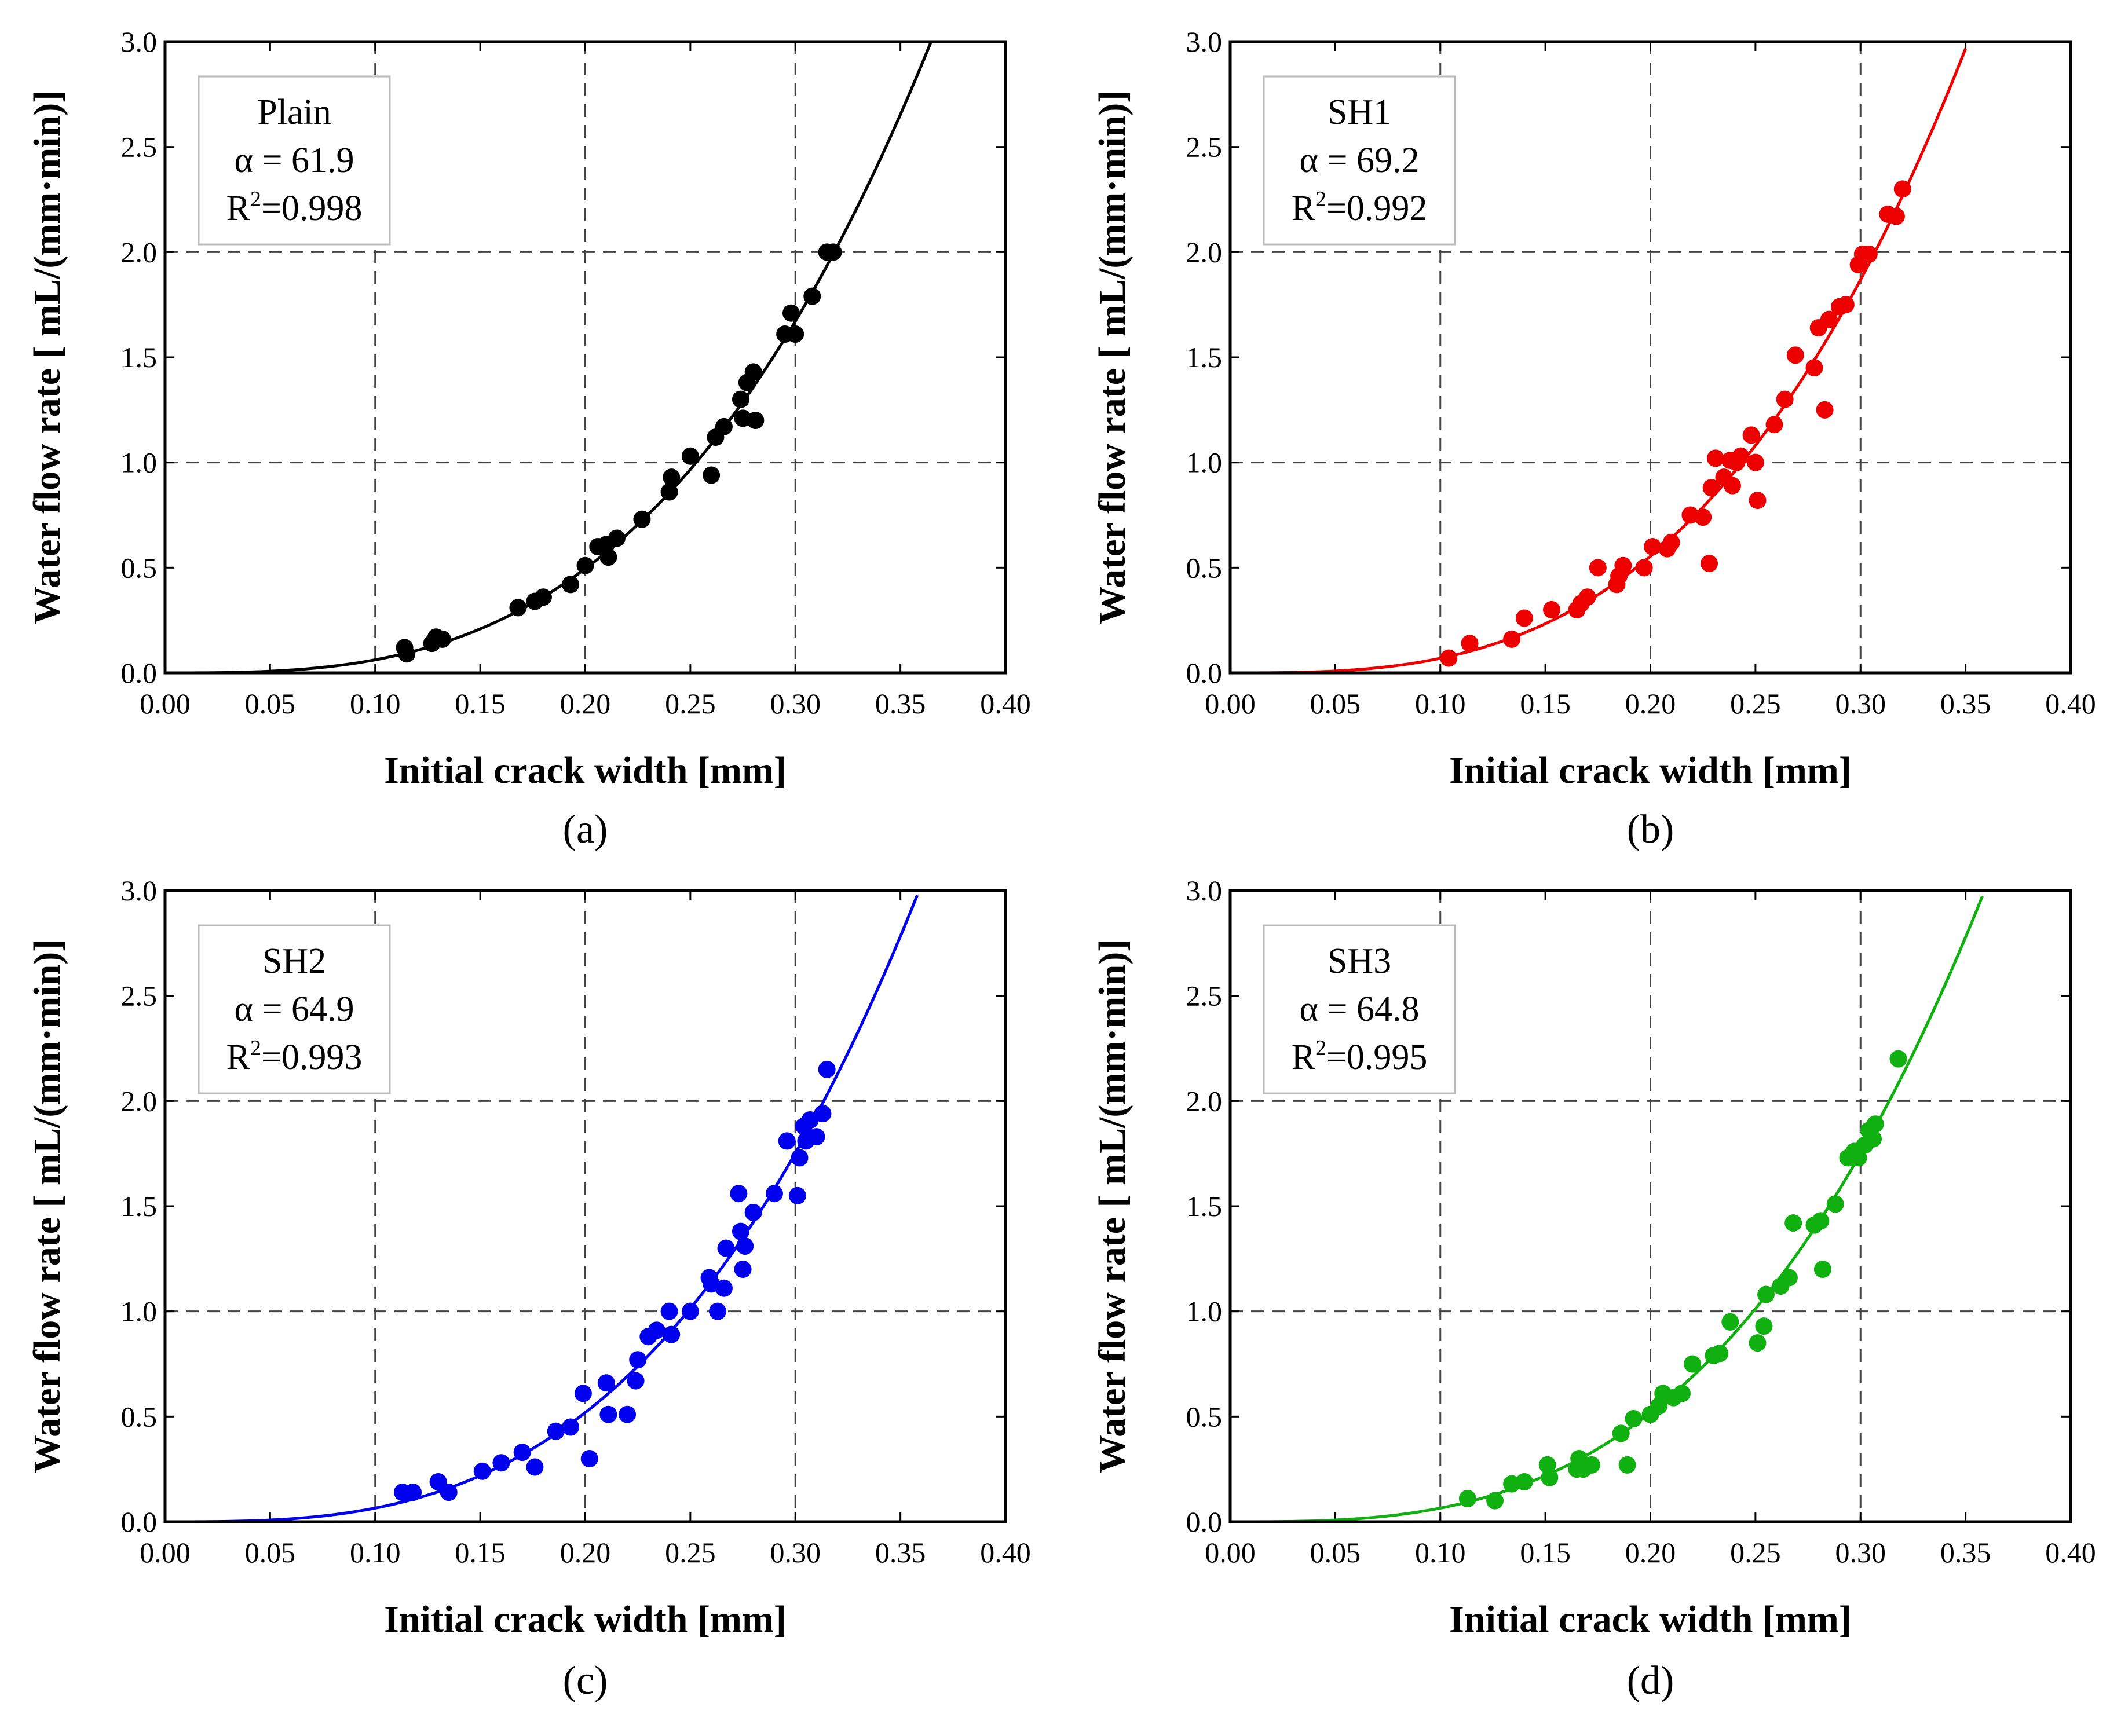  I want to click on y-tick-label: 2.5, so click(1204, 996).